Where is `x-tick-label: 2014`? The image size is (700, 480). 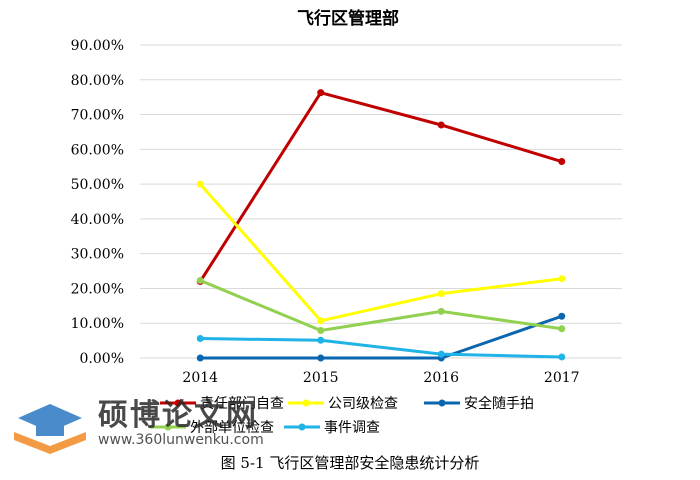 x-tick-label: 2014 is located at coordinates (200, 378).